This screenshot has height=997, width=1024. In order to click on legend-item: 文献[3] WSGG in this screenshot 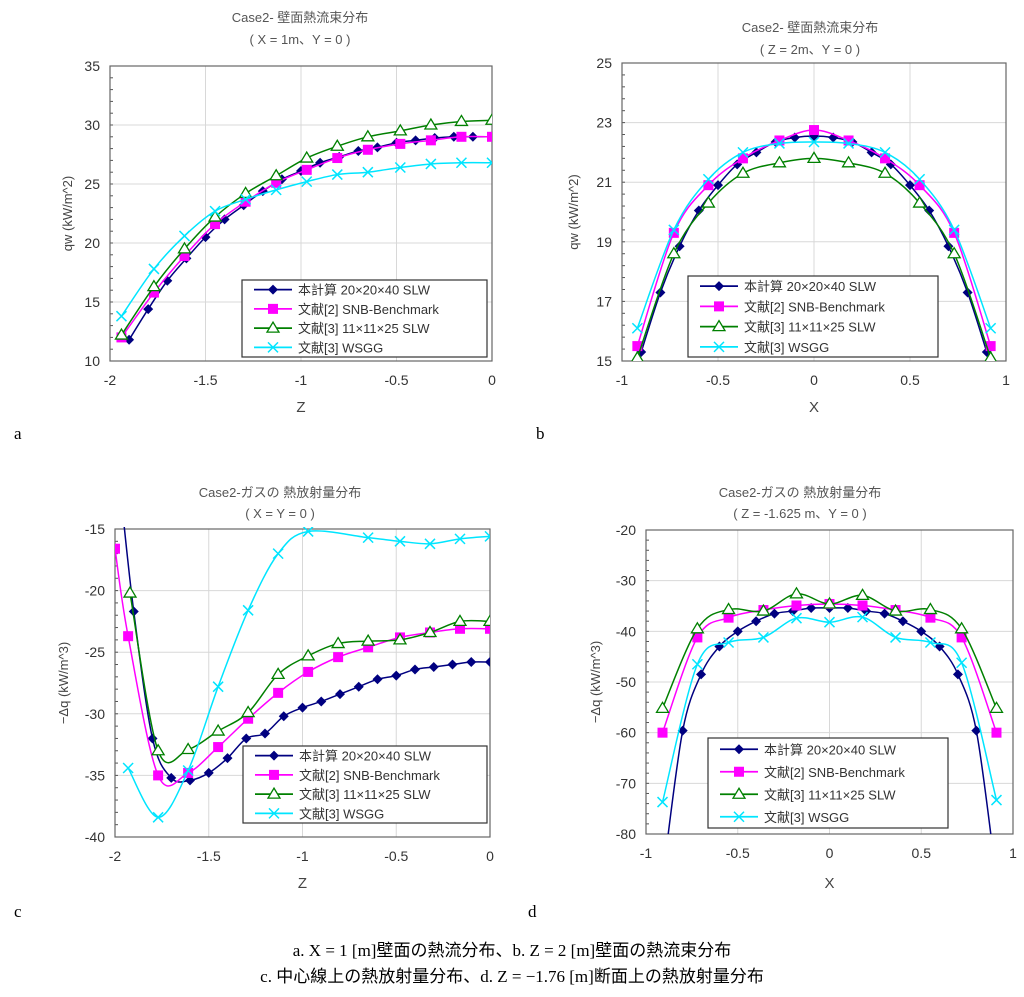, I will do `click(318, 347)`.